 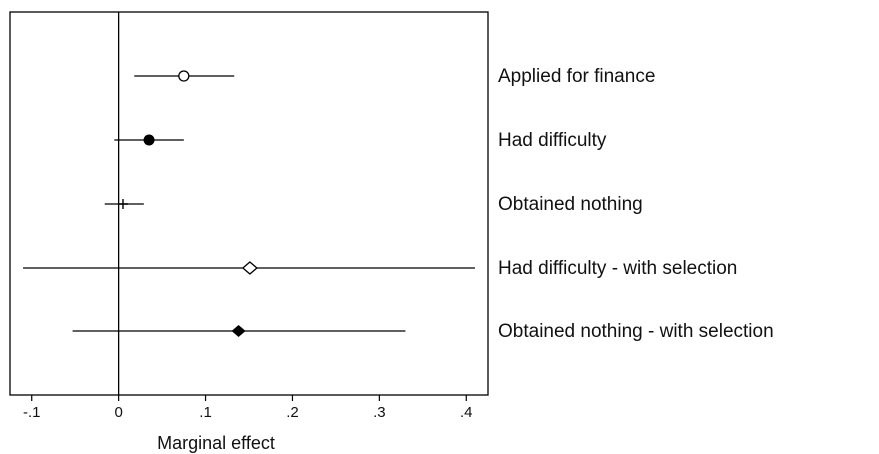 I want to click on x-tick-label: .4, so click(x=466, y=412).